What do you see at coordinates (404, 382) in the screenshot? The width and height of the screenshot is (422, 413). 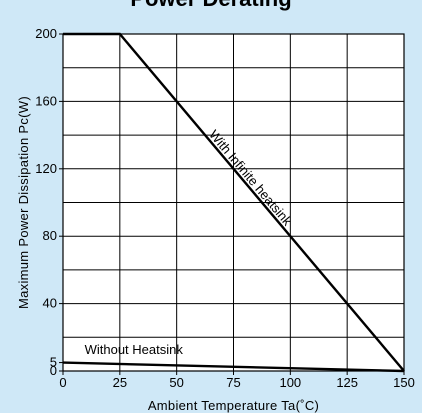 I see `x-tick-label: 150` at bounding box center [404, 382].